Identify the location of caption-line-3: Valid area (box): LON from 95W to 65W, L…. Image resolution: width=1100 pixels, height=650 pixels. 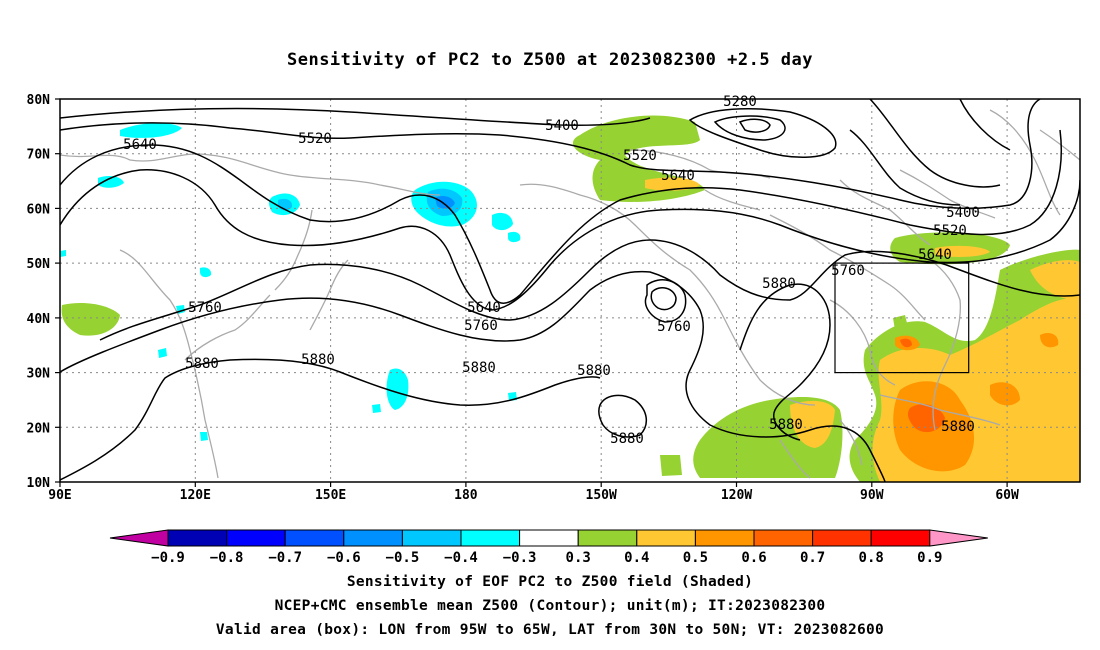
(550, 630).